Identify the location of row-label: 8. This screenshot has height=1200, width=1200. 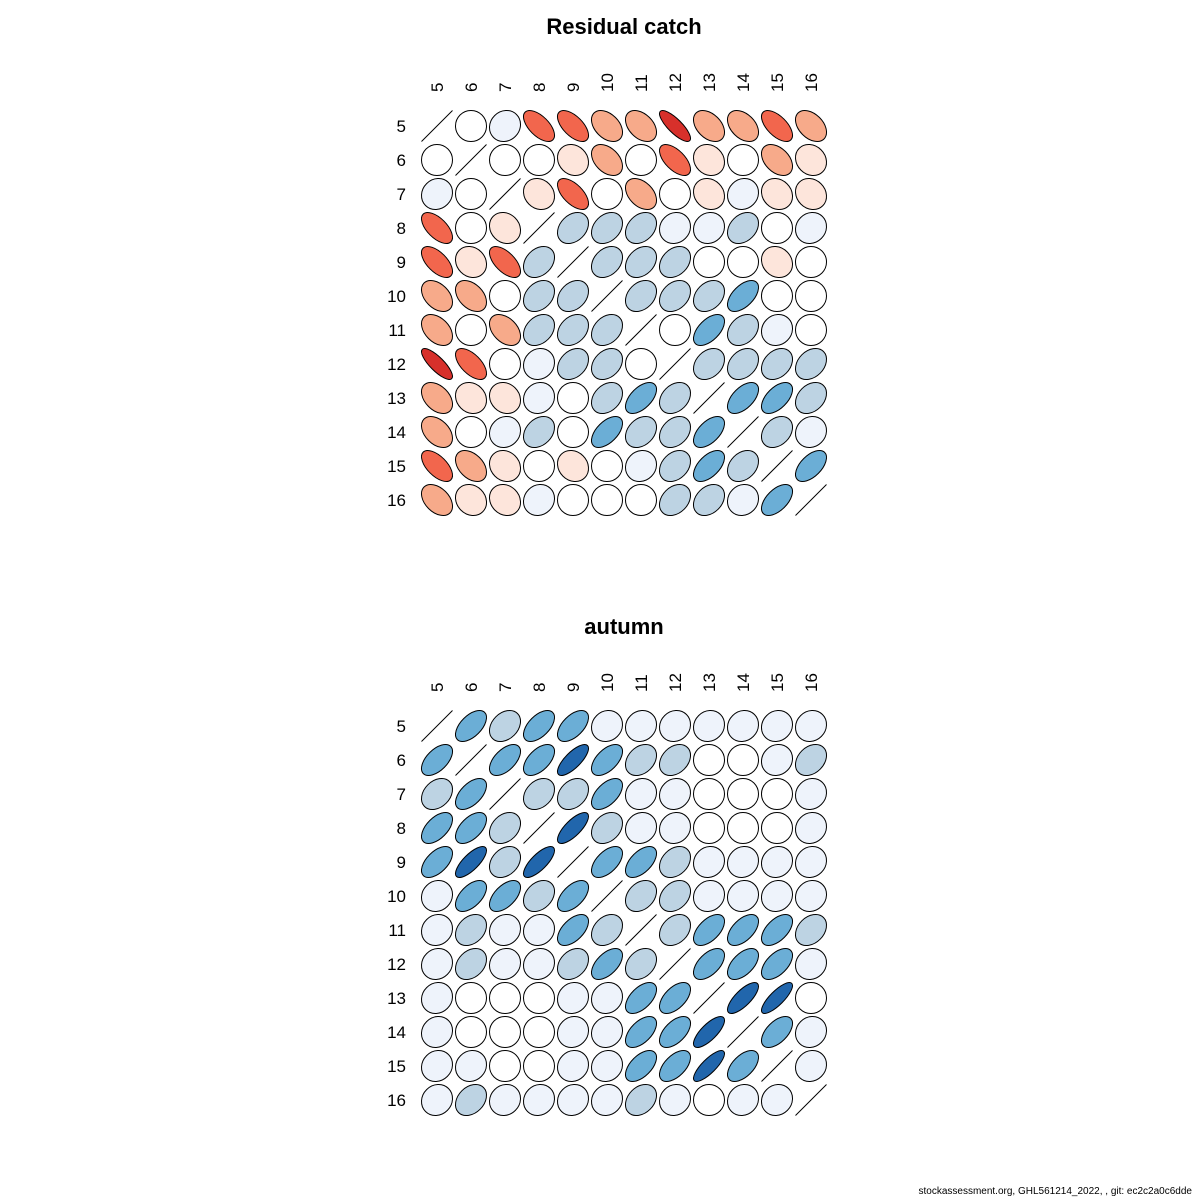
(401, 228).